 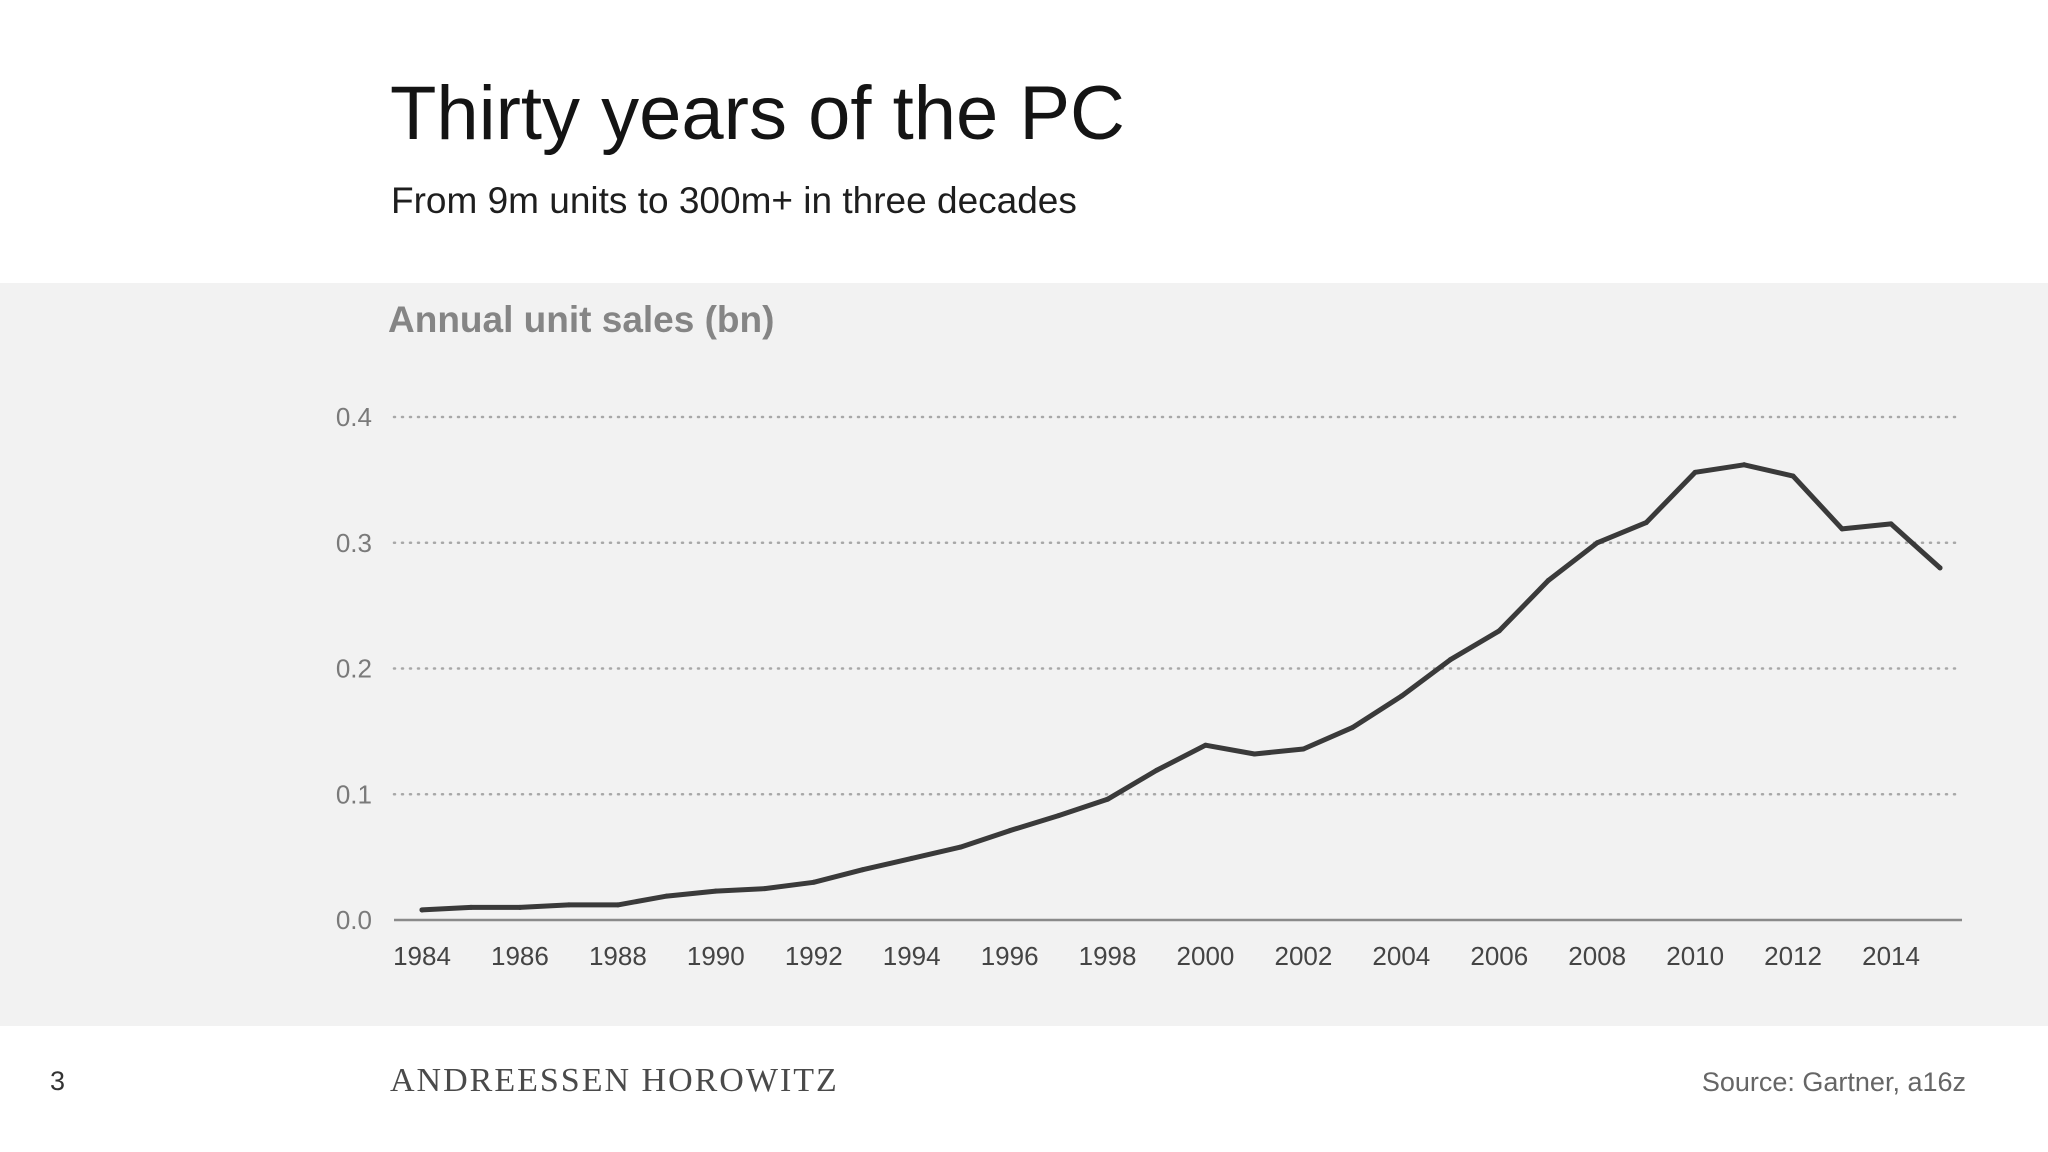 I want to click on x-tick-label: 1996, so click(x=1010, y=956).